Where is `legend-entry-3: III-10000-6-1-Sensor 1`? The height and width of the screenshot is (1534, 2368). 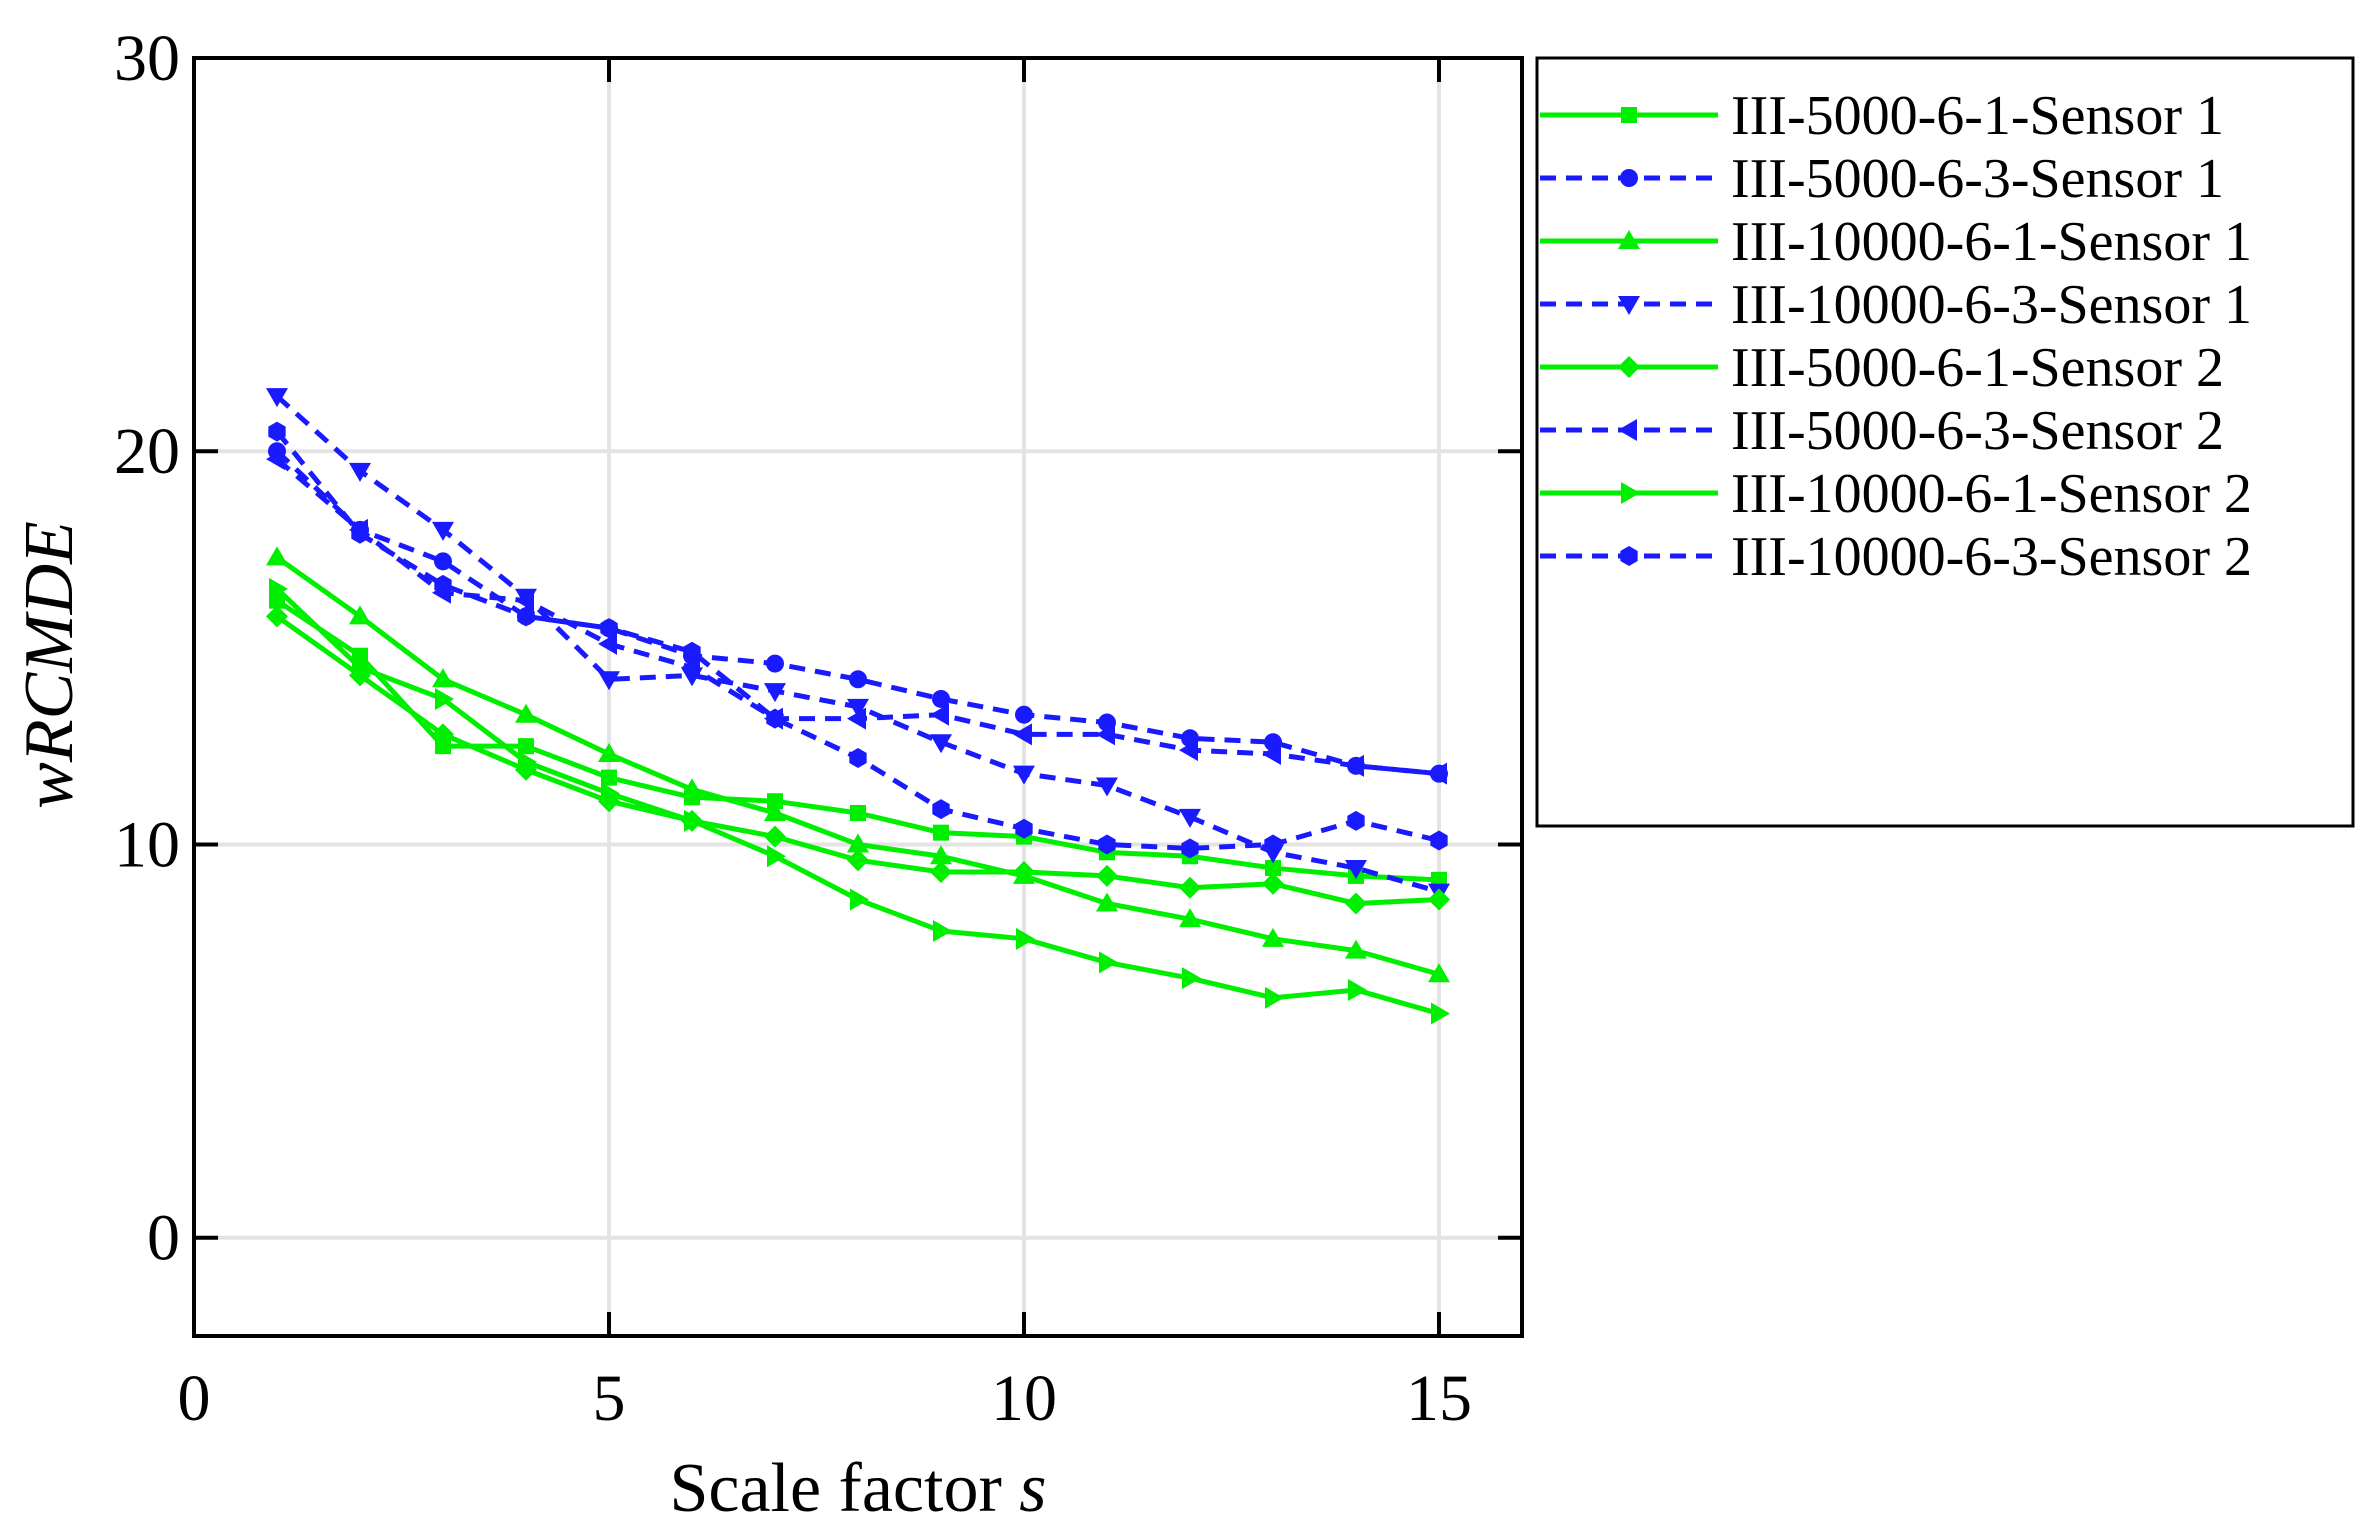 legend-entry-3: III-10000-6-1-Sensor 1 is located at coordinates (1896, 242).